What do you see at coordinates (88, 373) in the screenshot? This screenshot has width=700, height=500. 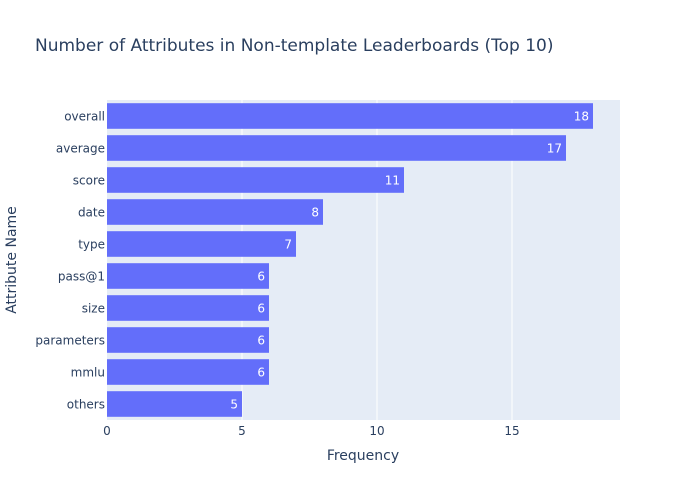 I see `y-tick-label: mmlu` at bounding box center [88, 373].